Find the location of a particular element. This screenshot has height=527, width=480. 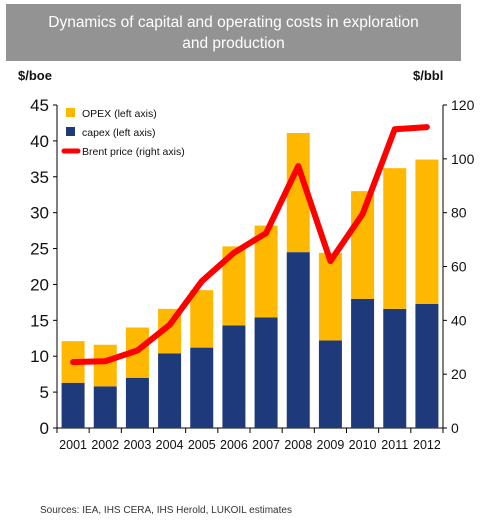

legend-brent-label: Brent price (right axis) is located at coordinates (133, 152).